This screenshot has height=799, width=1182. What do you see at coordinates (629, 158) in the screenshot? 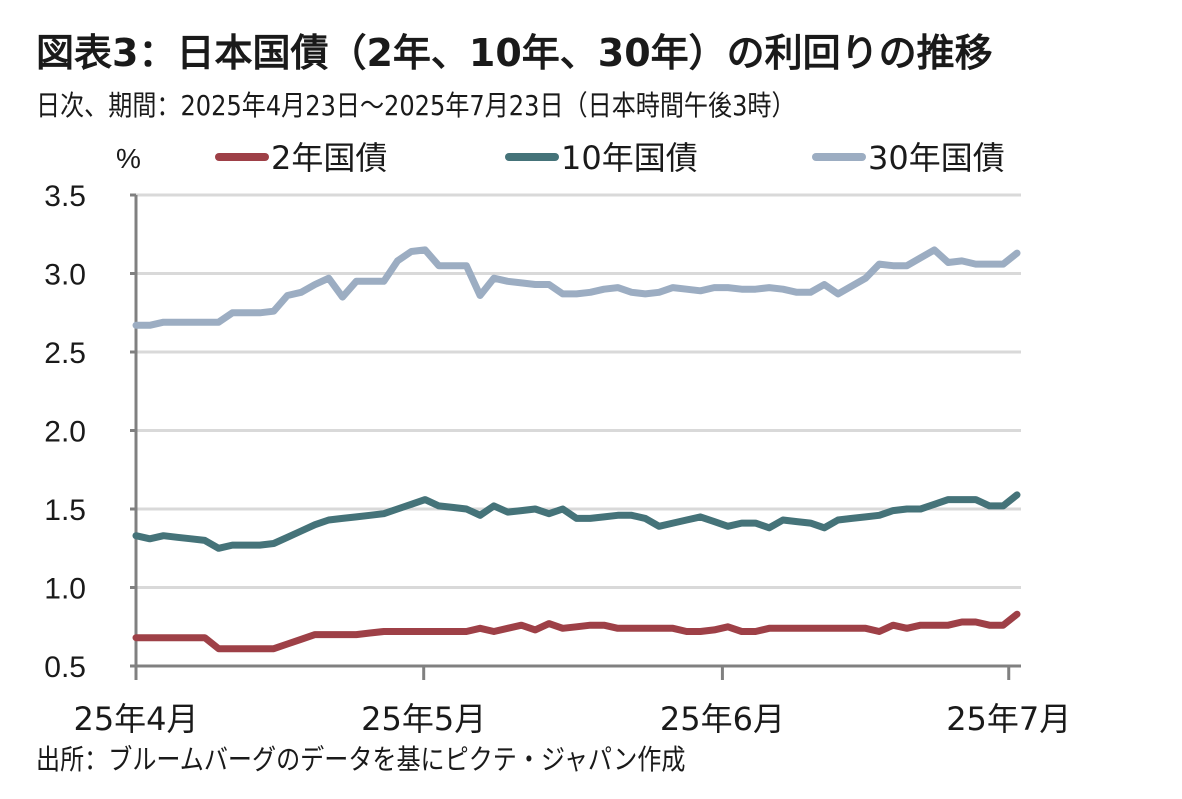
I see `legend-label: 10年国債` at bounding box center [629, 158].